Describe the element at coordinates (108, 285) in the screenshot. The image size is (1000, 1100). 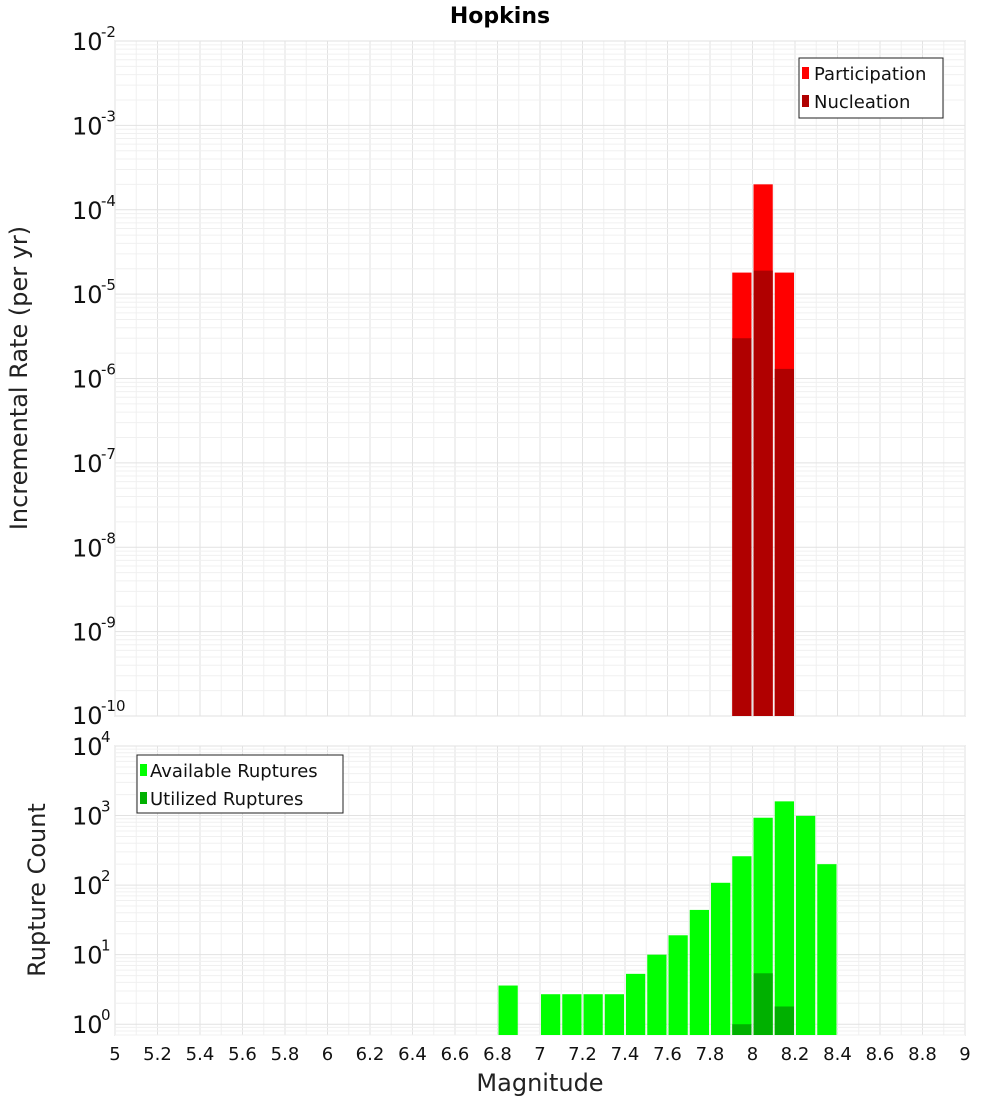
I see `y-tick-exponent: -5` at that location.